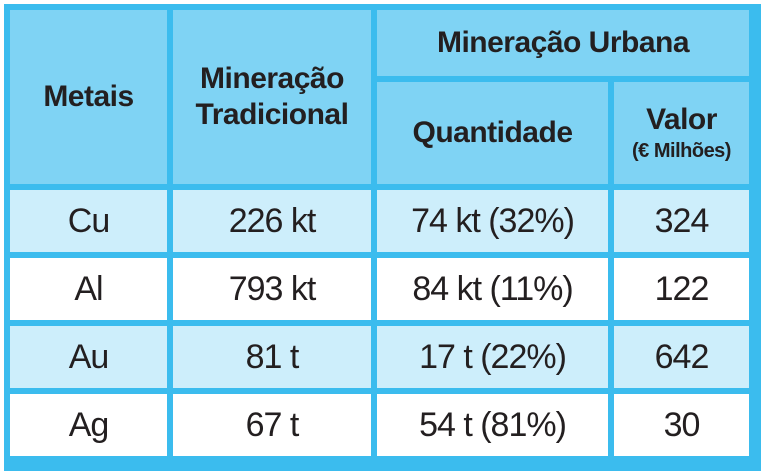 The image size is (765, 475). I want to click on cell-quantity: 74 kt (32%), so click(492, 221).